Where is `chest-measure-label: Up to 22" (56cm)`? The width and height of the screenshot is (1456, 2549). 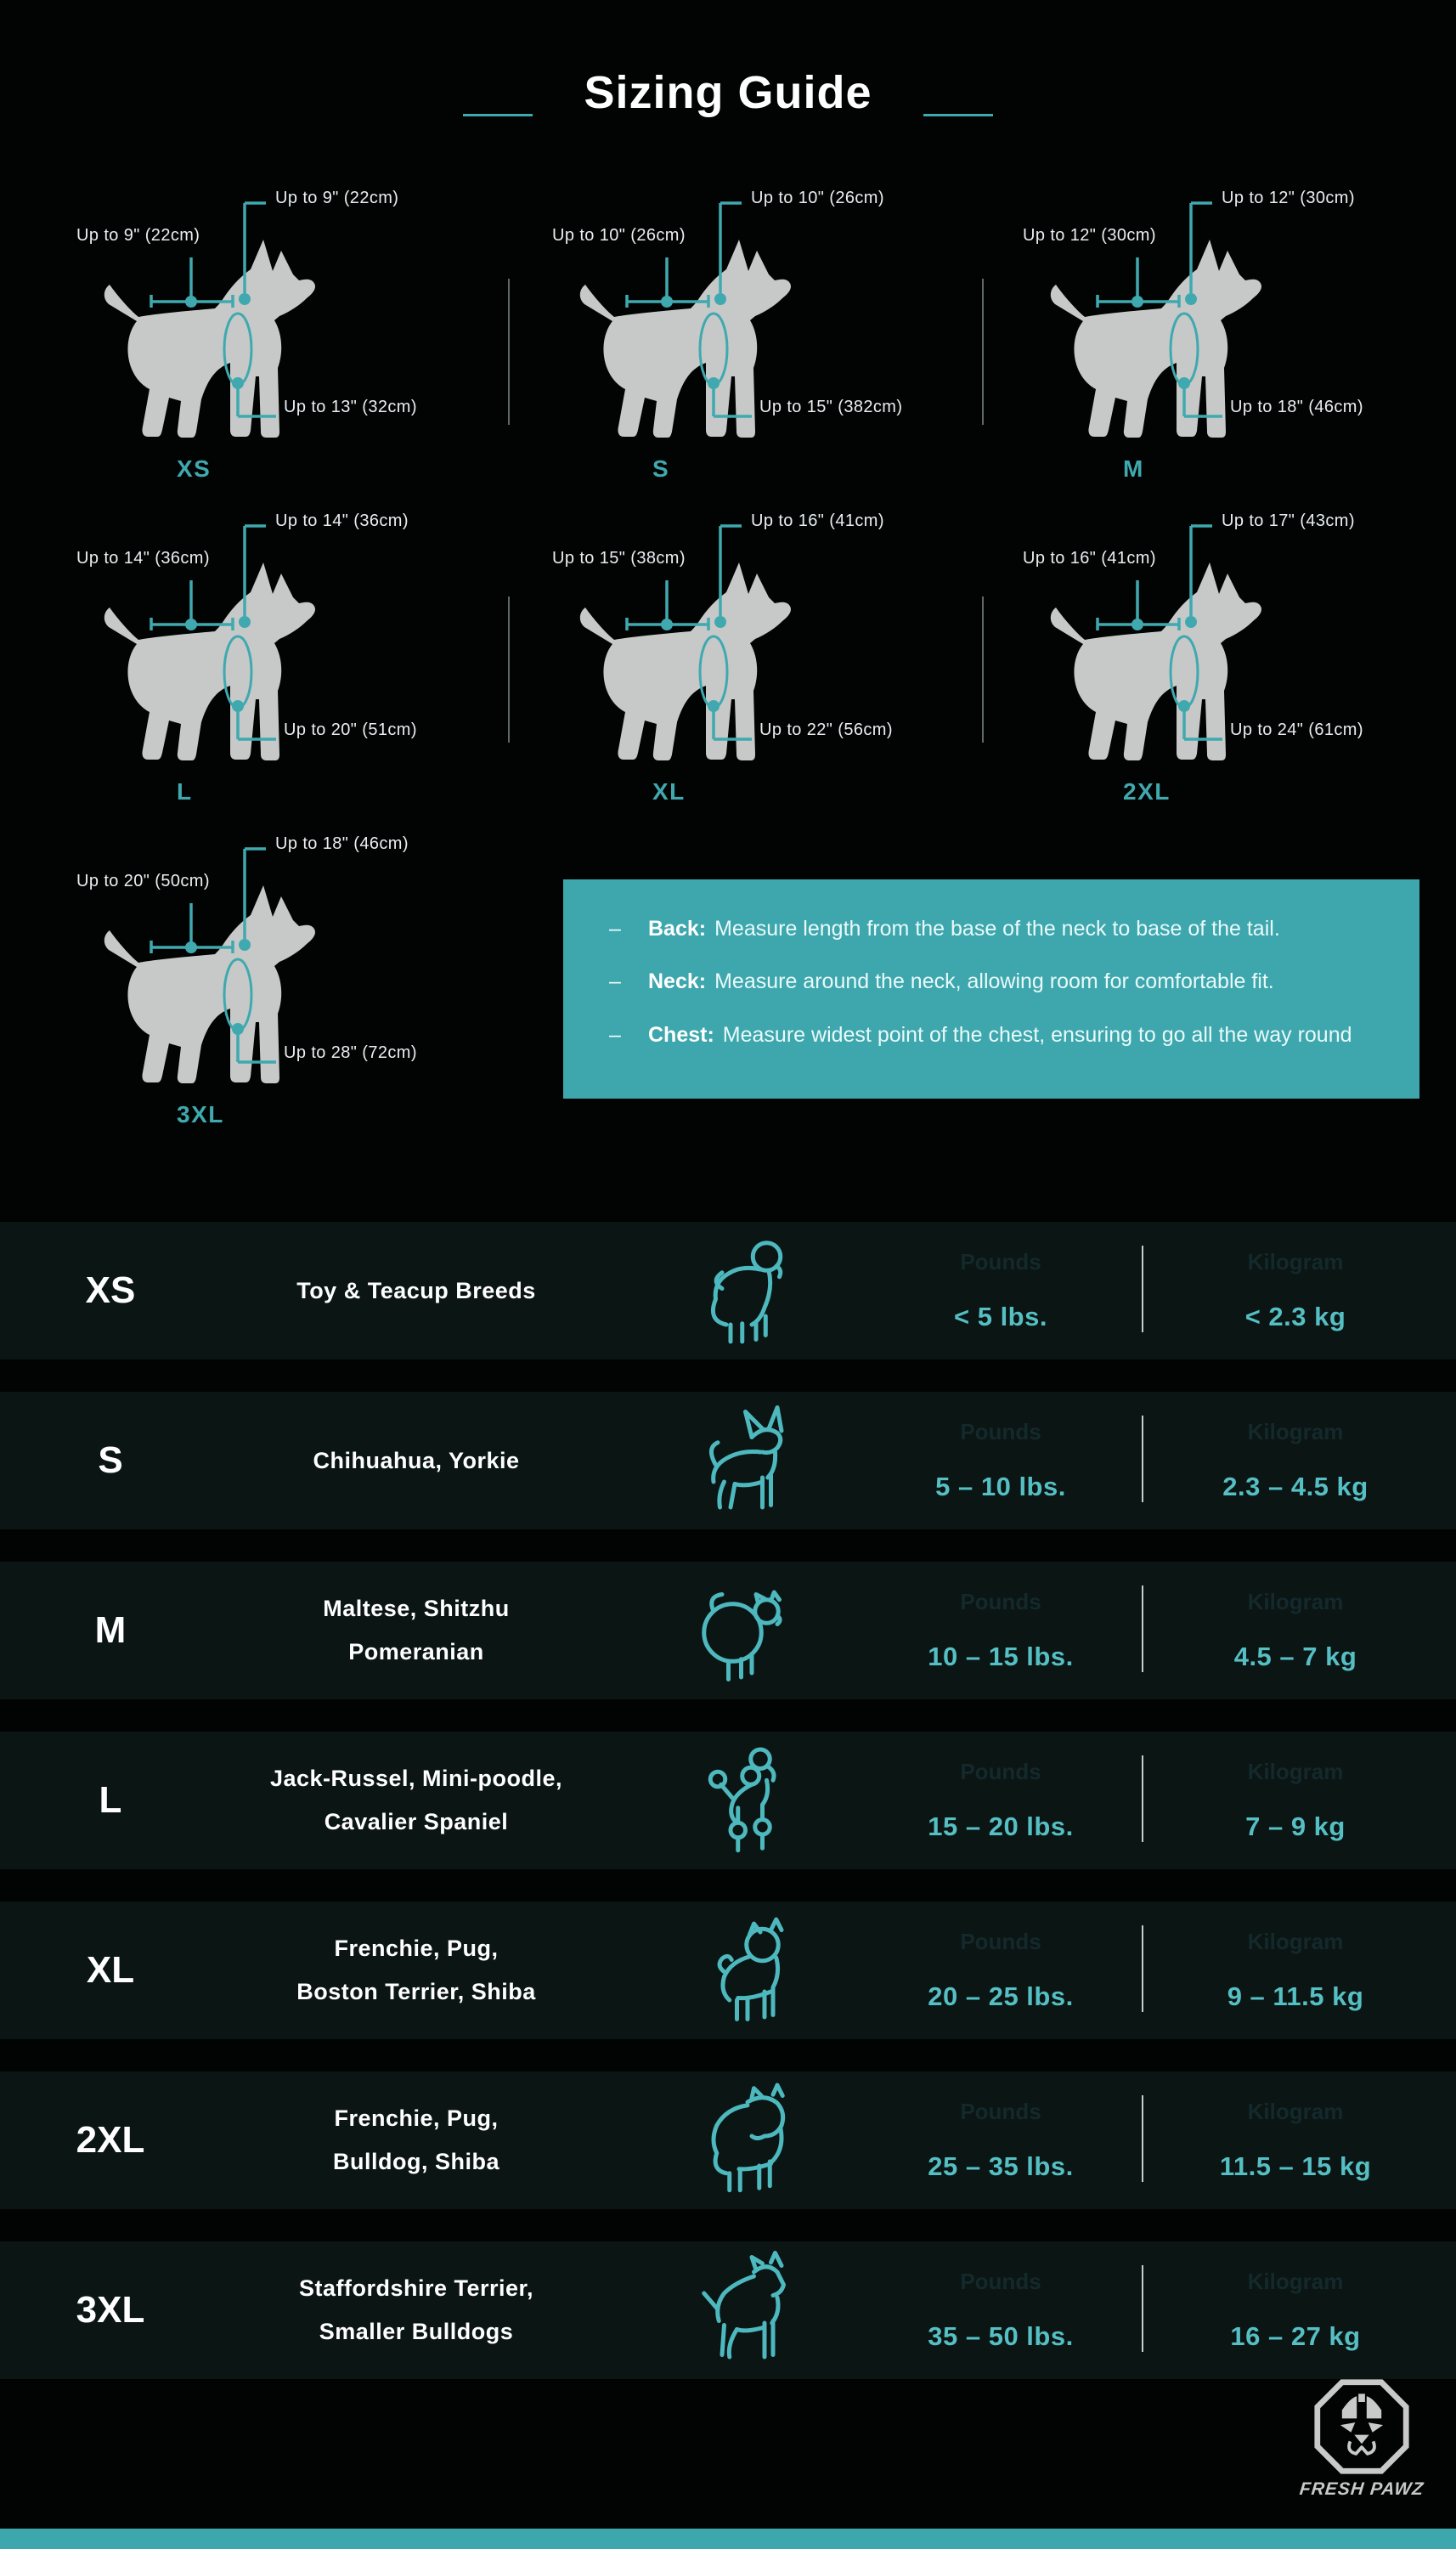 chest-measure-label: Up to 22" (56cm) is located at coordinates (826, 730).